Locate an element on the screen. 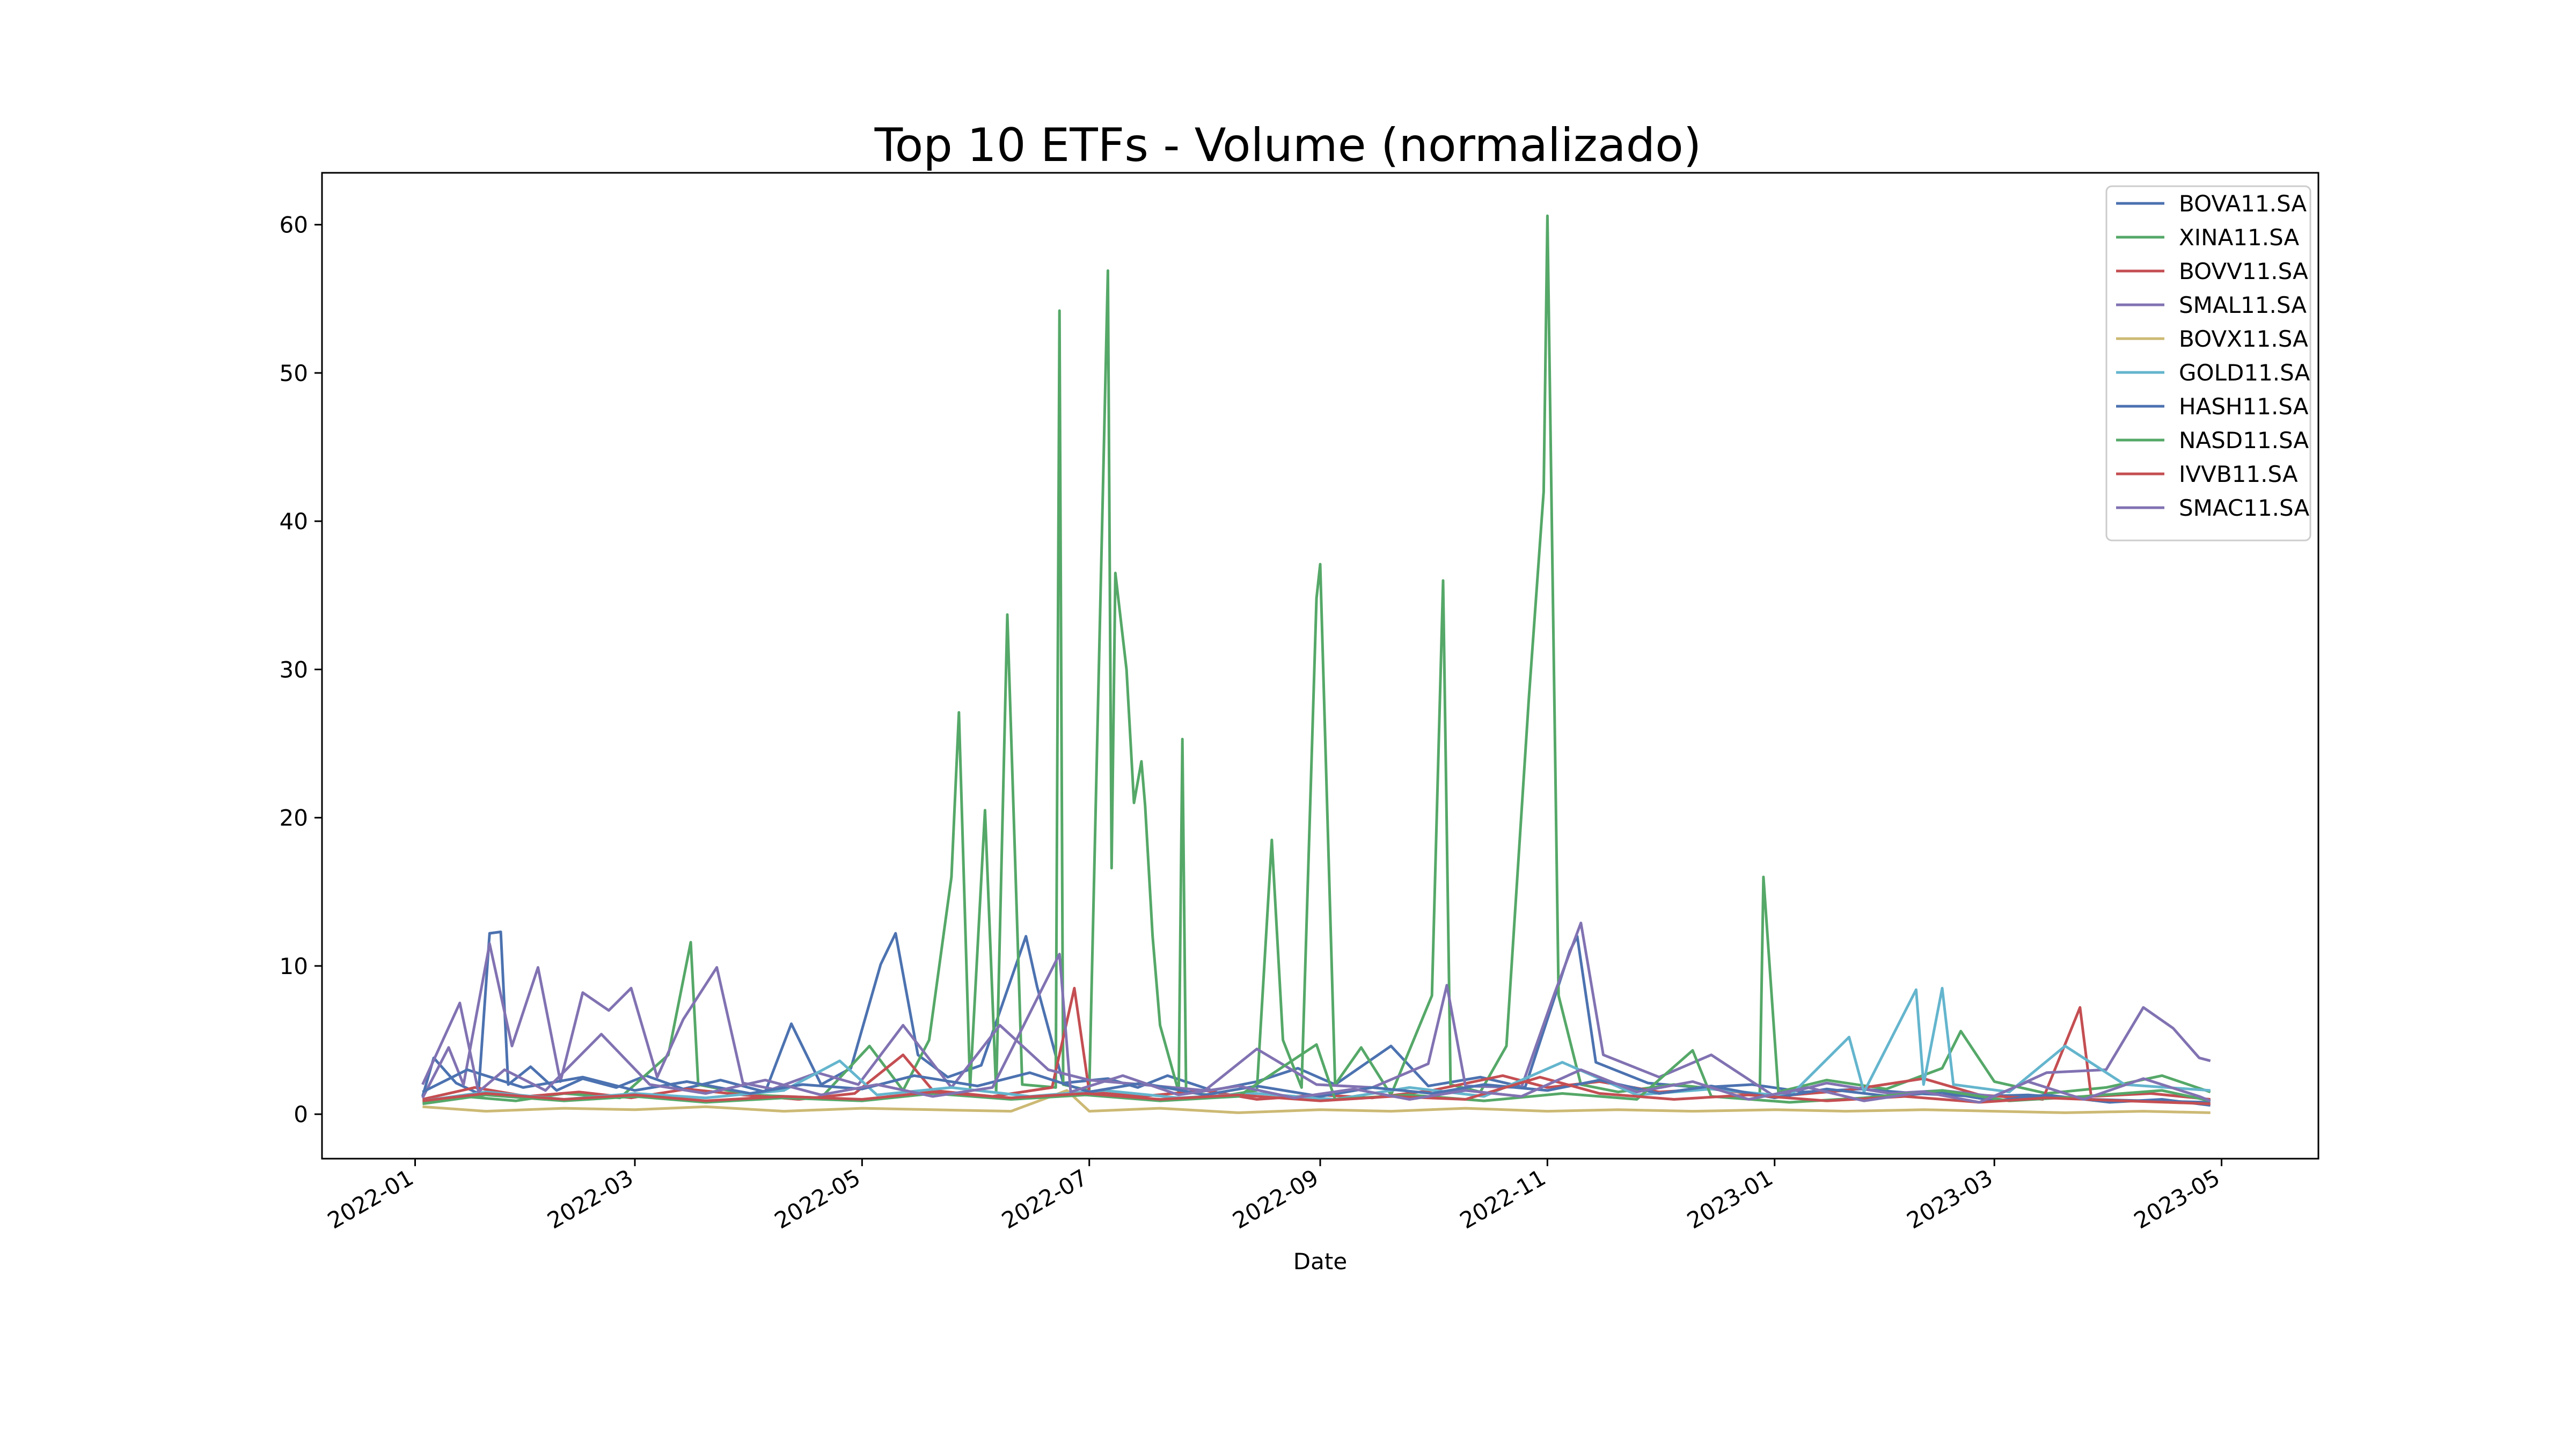 The height and width of the screenshot is (1449, 2576). legend-entry-label: BOVV11.SA is located at coordinates (2243, 271).